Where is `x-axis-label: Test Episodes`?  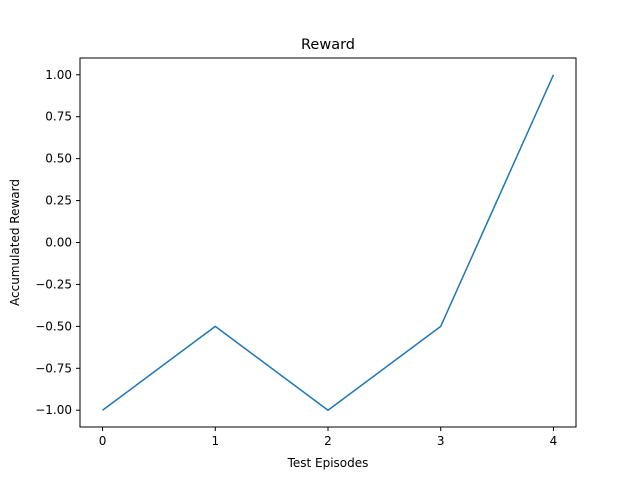
x-axis-label: Test Episodes is located at coordinates (328, 463).